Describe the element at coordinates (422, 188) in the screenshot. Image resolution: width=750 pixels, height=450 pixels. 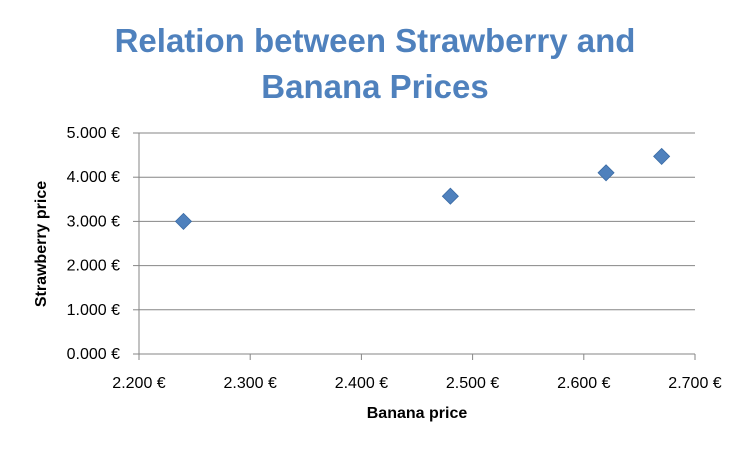
I see `data-points` at that location.